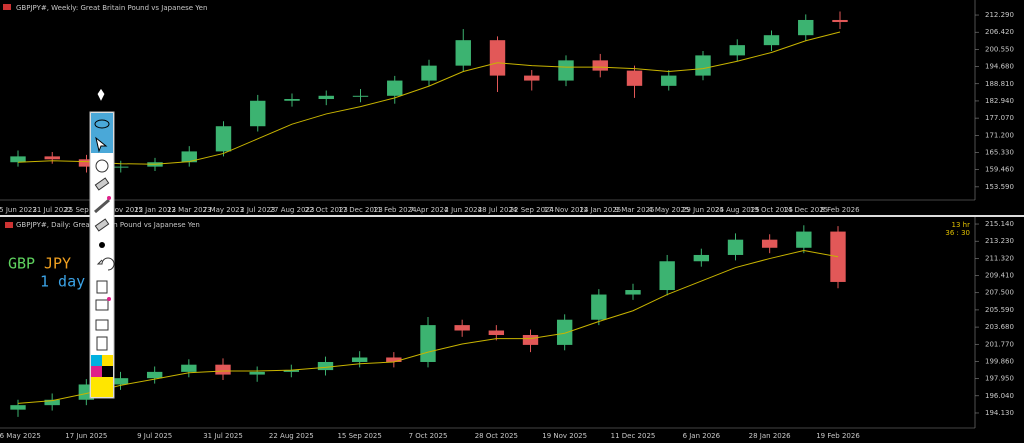  I want to click on x-tick-label: 9 Jul 2025, so click(154, 436).